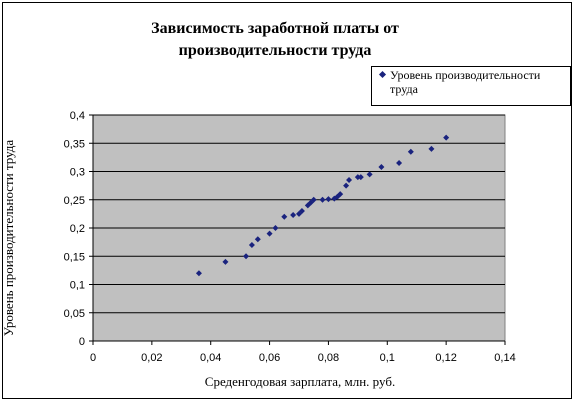 This screenshot has width=576, height=403. Describe the element at coordinates (328, 358) in the screenshot. I see `x-tick-label: 0,08` at that location.